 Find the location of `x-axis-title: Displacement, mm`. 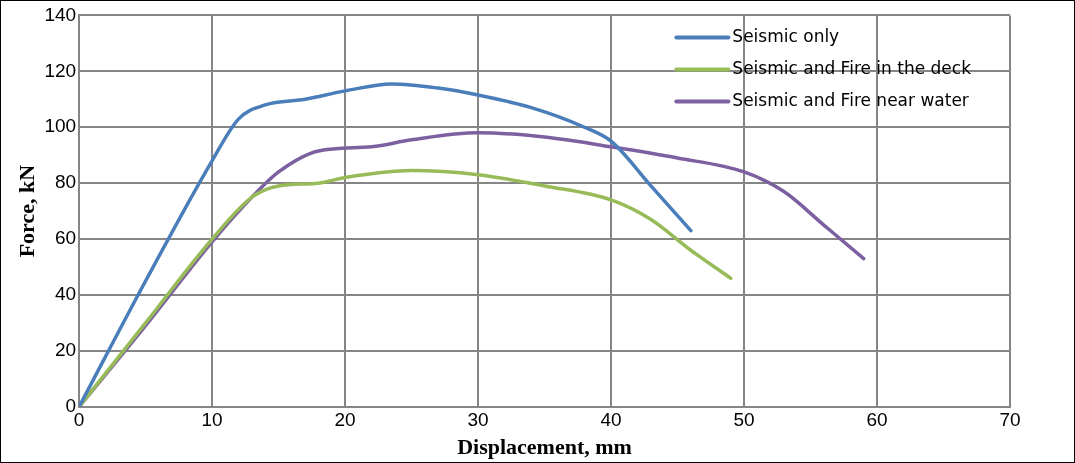

x-axis-title: Displacement, mm is located at coordinates (544, 447).